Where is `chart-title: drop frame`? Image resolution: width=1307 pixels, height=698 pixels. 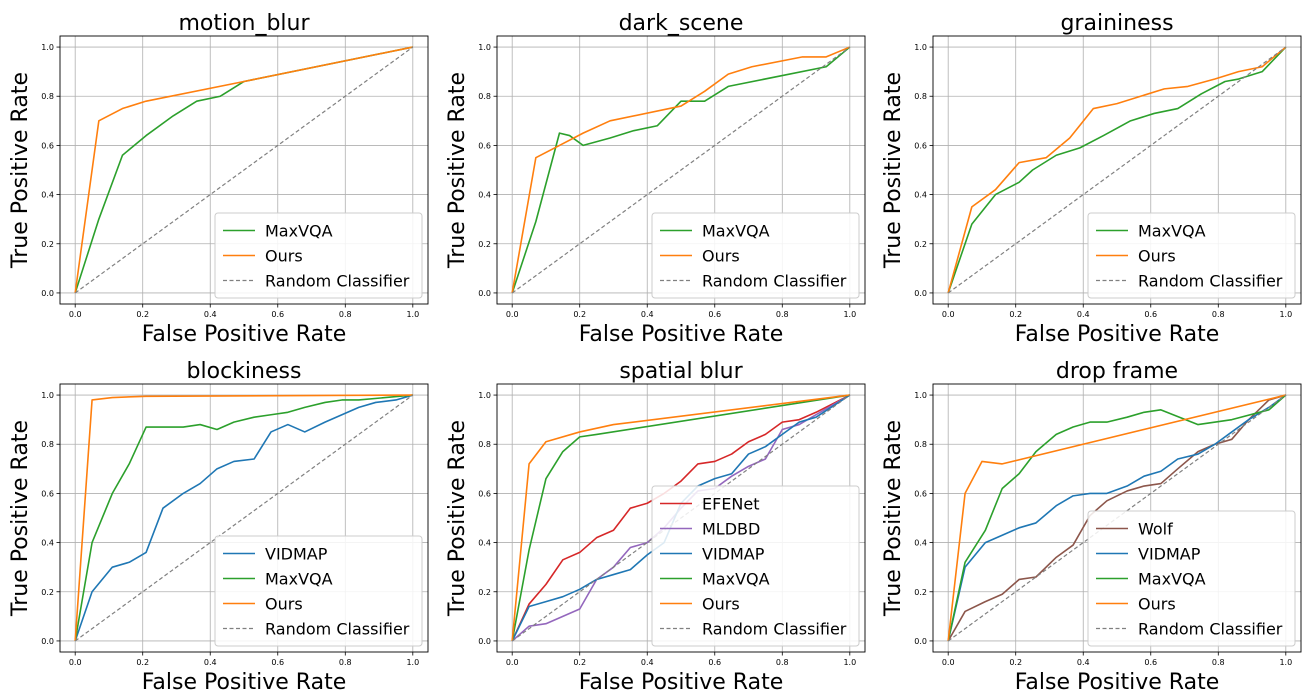
chart-title: drop frame is located at coordinates (1117, 371).